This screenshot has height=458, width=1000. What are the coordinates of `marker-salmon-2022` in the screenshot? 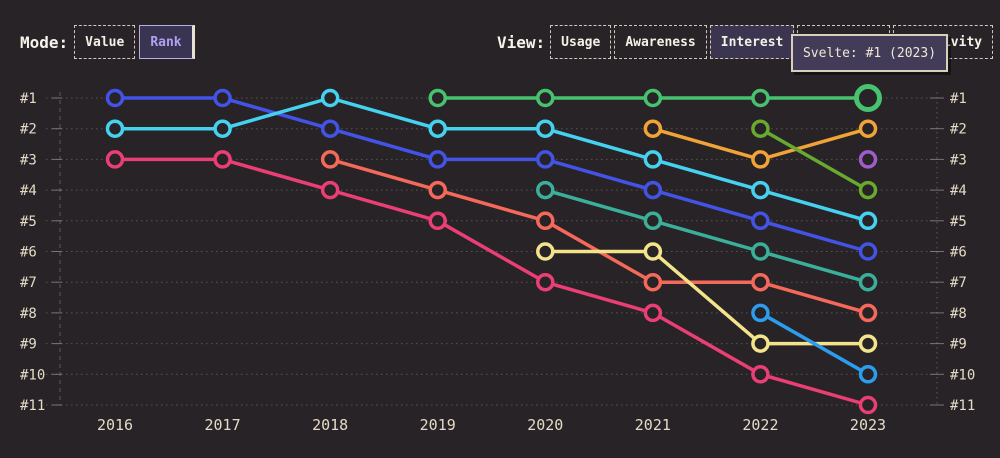 It's located at (760, 282).